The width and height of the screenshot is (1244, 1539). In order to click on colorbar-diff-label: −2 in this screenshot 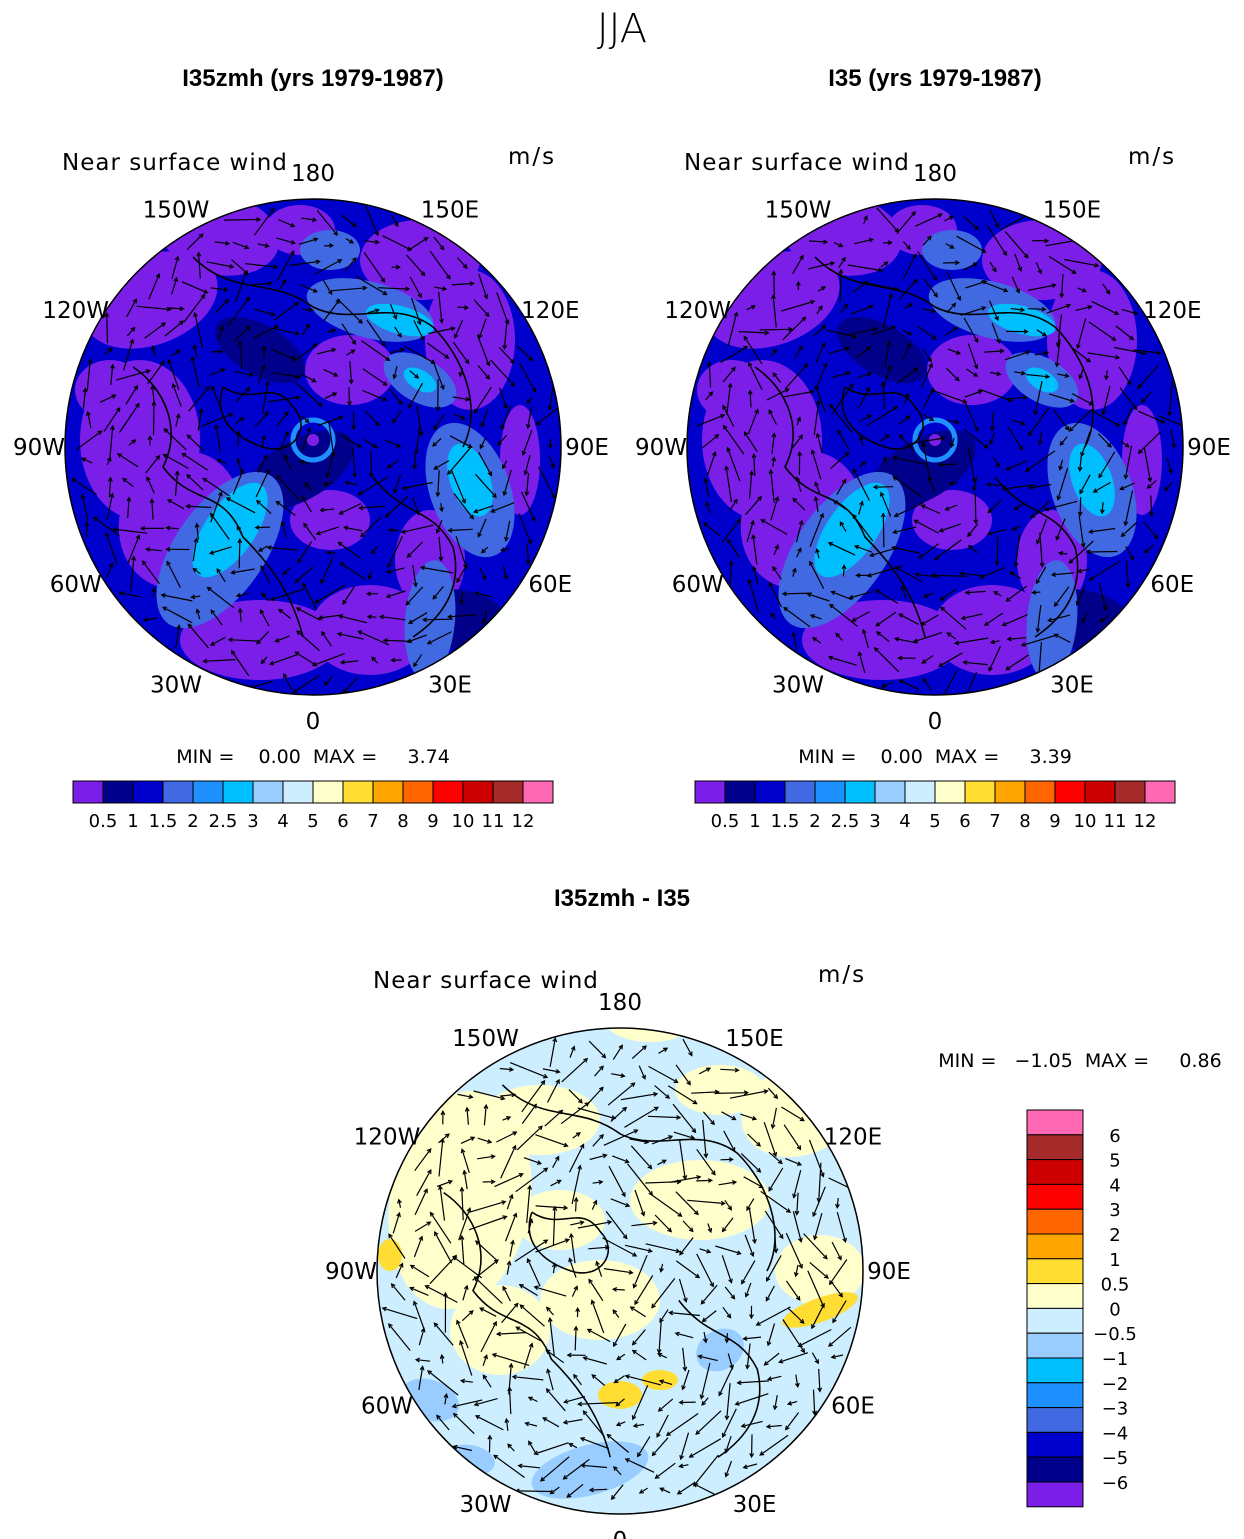, I will do `click(1115, 1384)`.